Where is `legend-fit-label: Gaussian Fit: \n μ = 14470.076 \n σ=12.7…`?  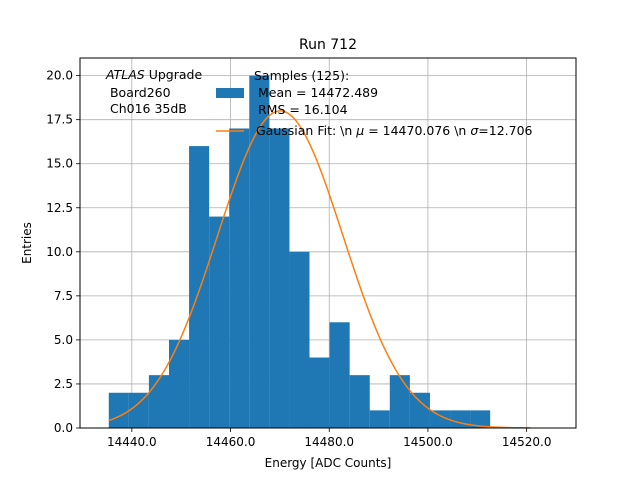 legend-fit-label: Gaussian Fit: \n μ = 14470.076 \n σ=12.7… is located at coordinates (394, 130).